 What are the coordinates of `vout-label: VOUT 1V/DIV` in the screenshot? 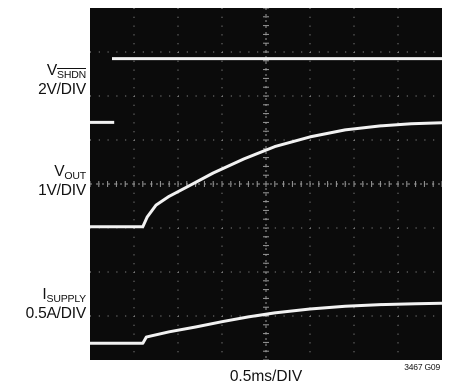 It's located at (62, 181).